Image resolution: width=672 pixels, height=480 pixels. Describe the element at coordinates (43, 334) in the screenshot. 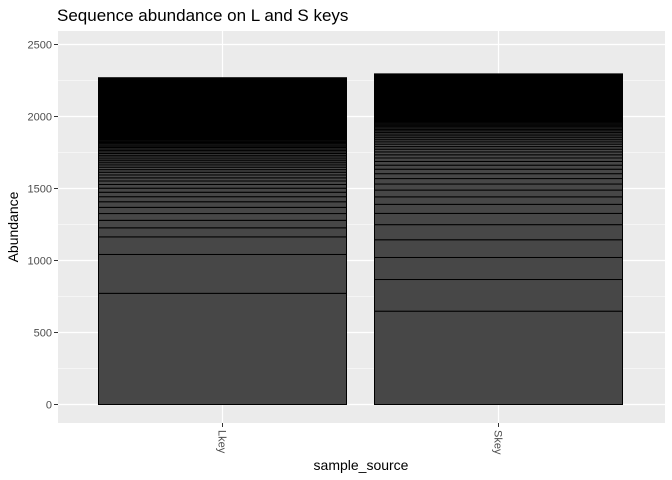

I see `y-tick-label: 500` at that location.